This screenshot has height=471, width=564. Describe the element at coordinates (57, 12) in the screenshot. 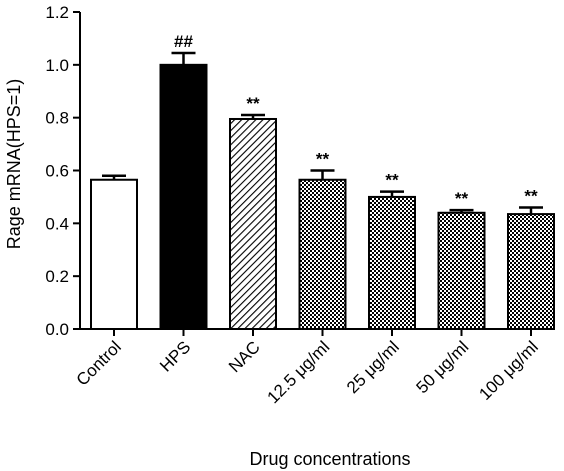

I see `y-tick-label: 1.2` at that location.